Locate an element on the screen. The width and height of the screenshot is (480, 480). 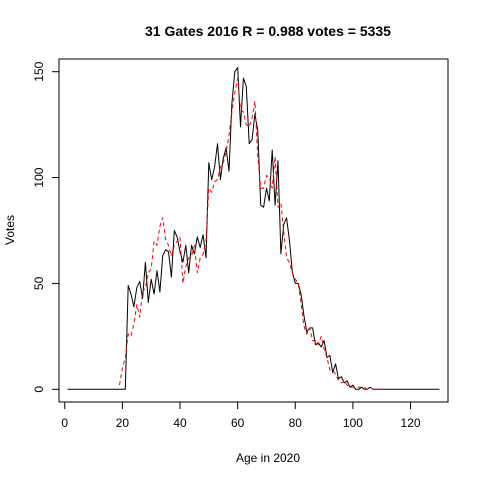
x-tick-label: 120 is located at coordinates (411, 423).